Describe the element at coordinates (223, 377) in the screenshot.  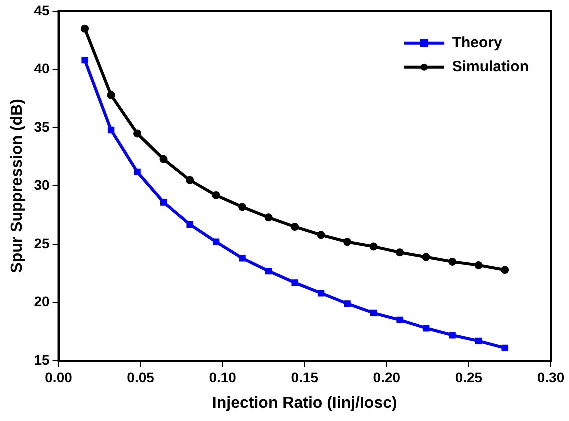
I see `x-tick-label: 0.10` at that location.